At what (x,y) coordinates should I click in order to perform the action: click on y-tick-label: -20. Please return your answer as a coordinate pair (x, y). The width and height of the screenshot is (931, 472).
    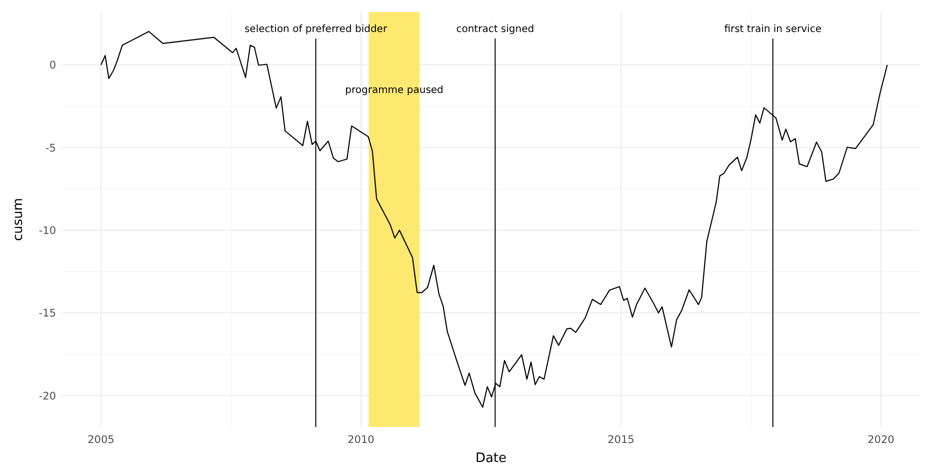
    Looking at the image, I should click on (47, 396).